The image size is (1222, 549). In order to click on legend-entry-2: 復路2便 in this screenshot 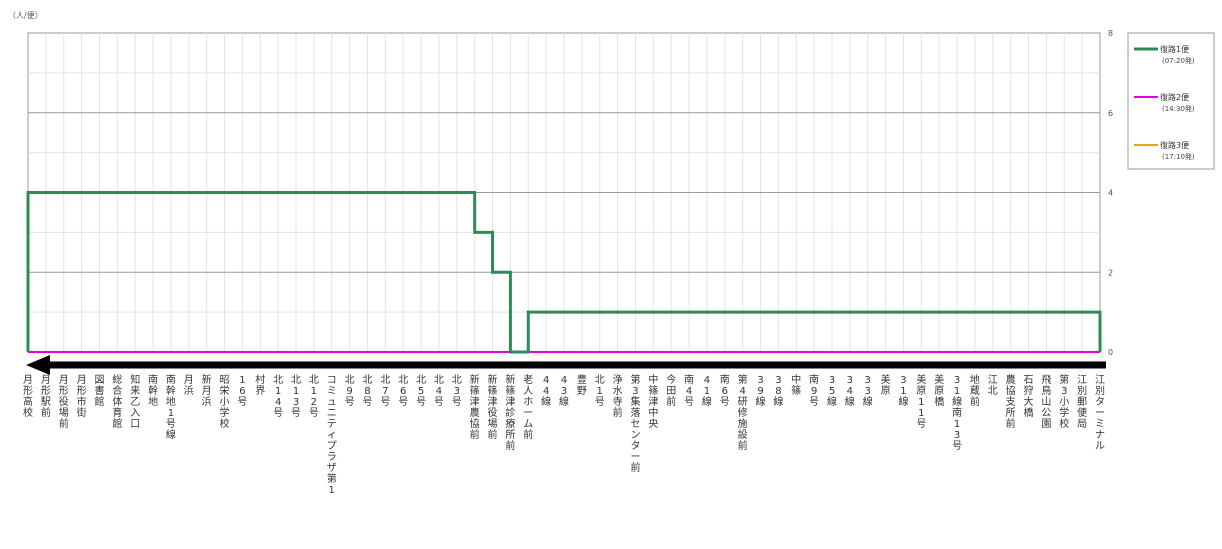, I will do `click(1174, 97)`.